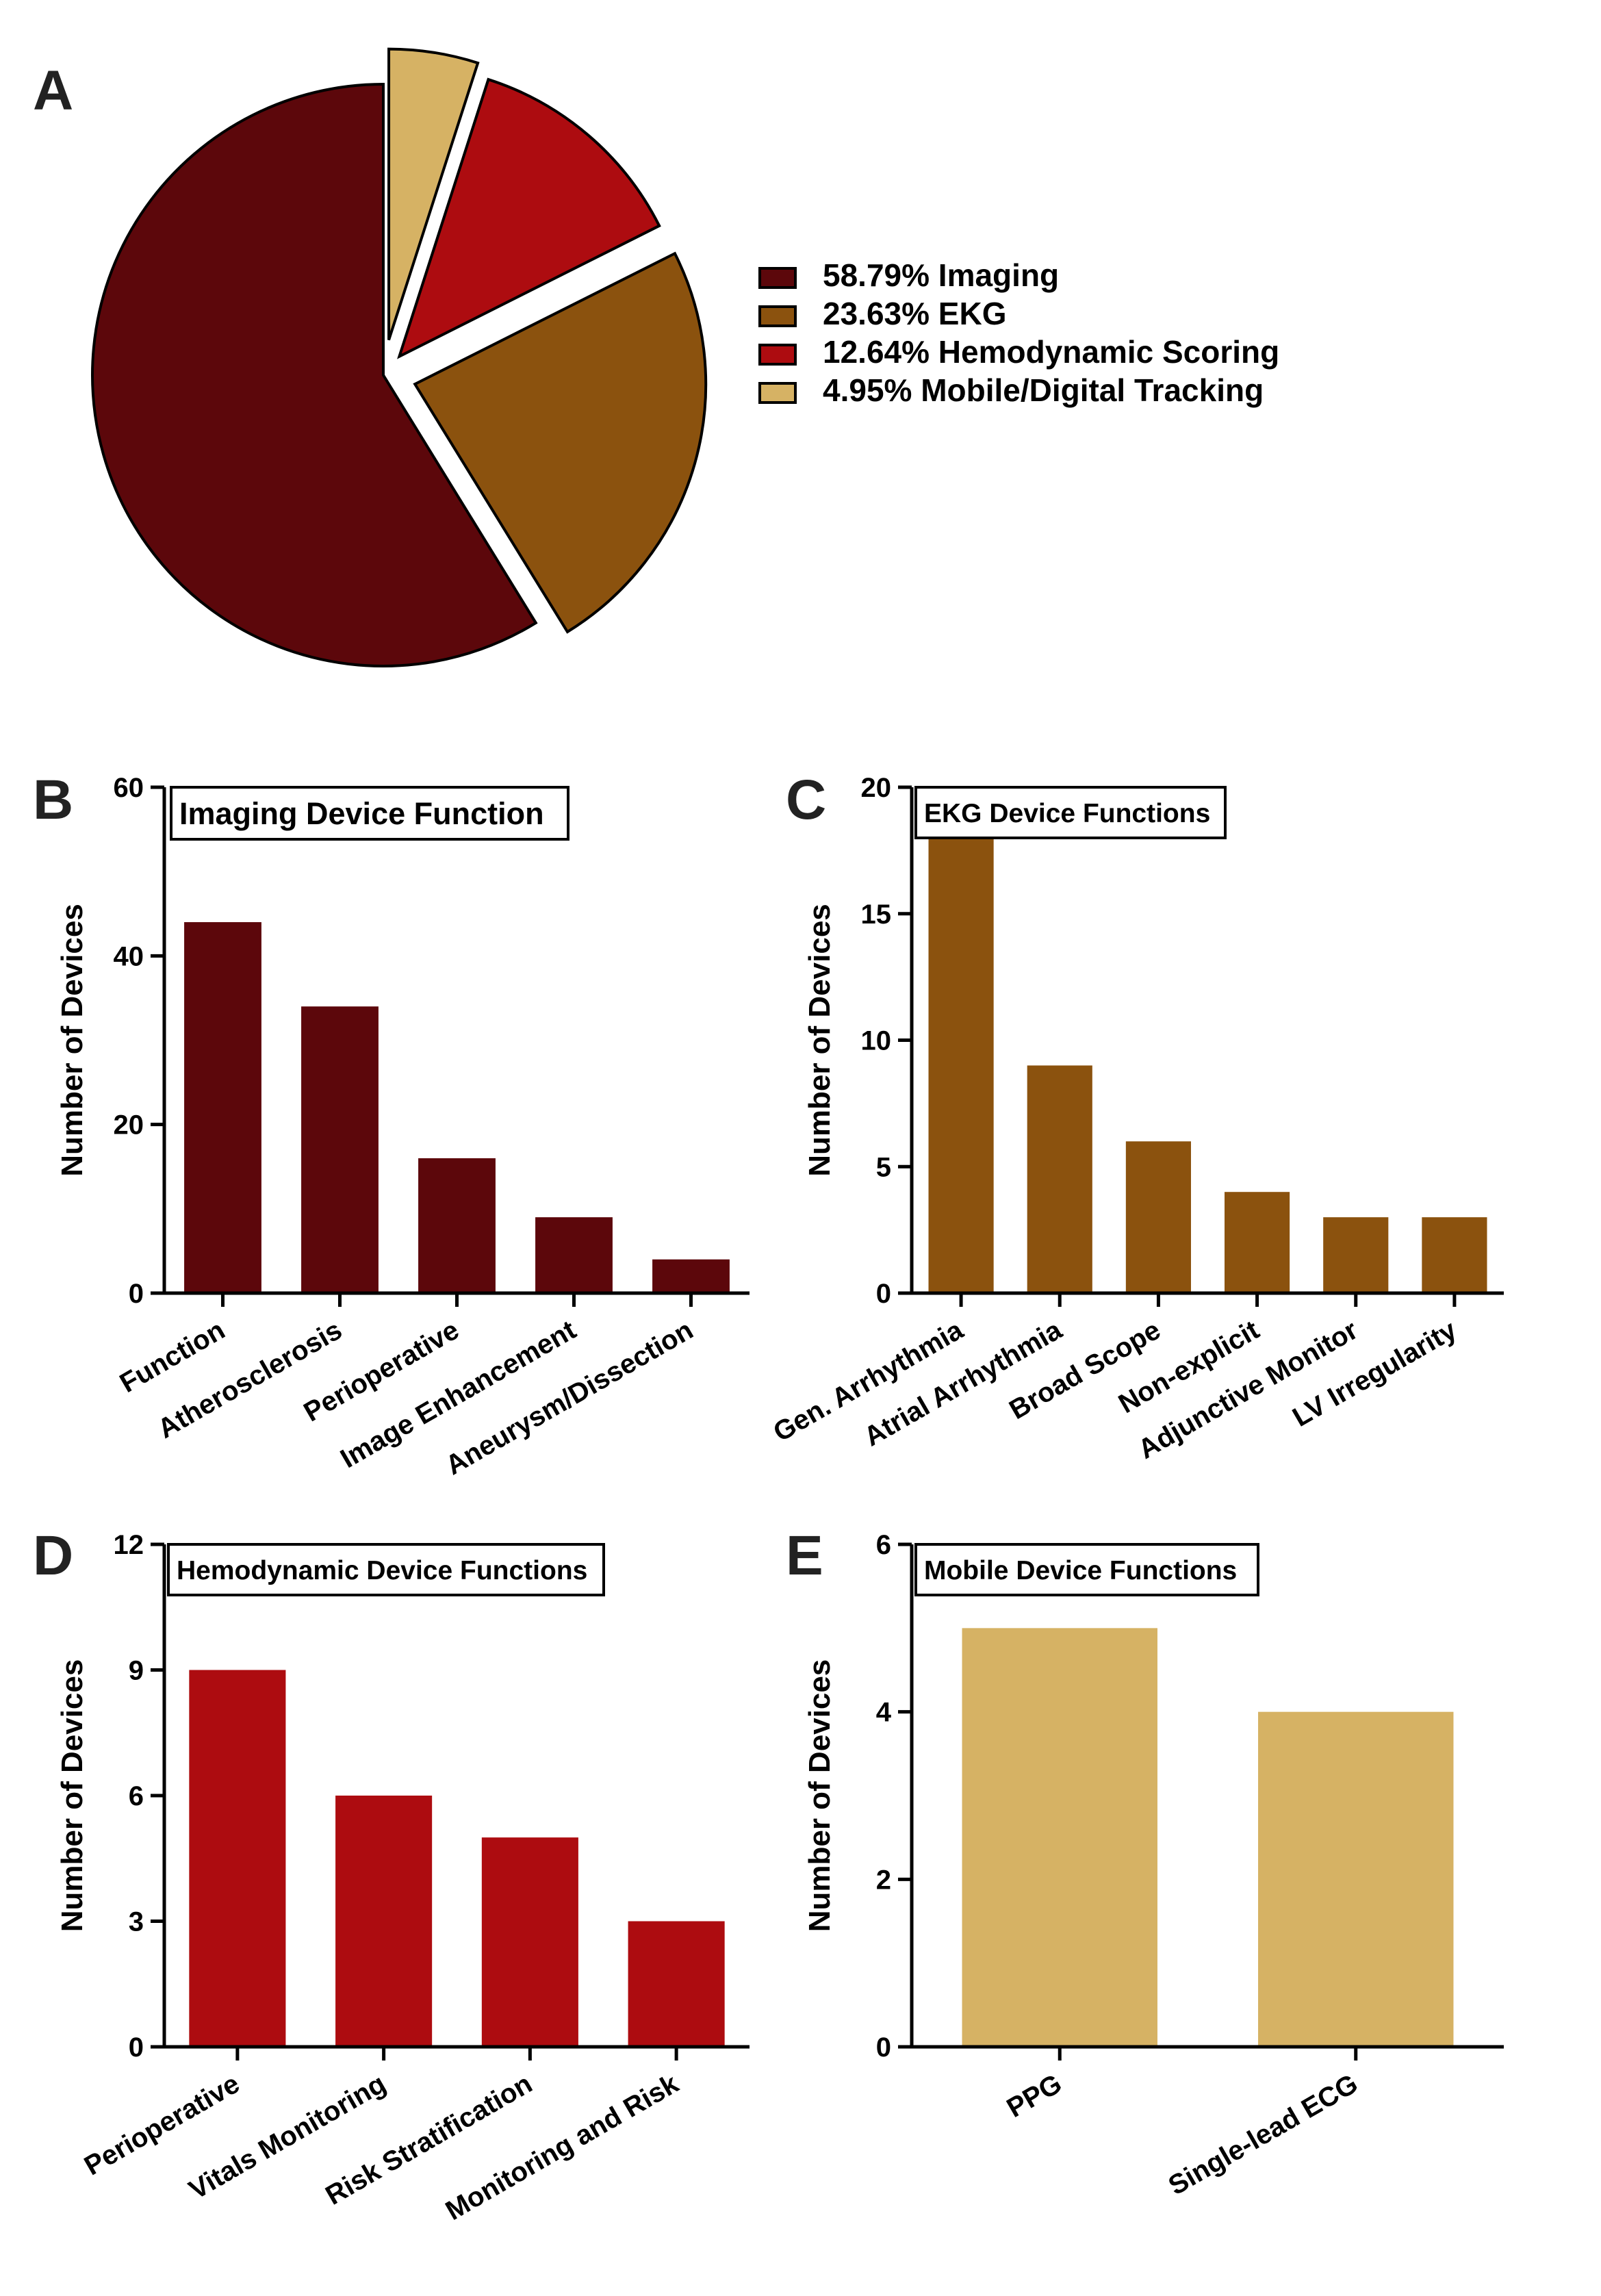 This screenshot has width=1601, height=2296. Describe the element at coordinates (1051, 352) in the screenshot. I see `legend-label-hemodynamic-scoring: 12.64% Hemodynamic Scoring` at that location.